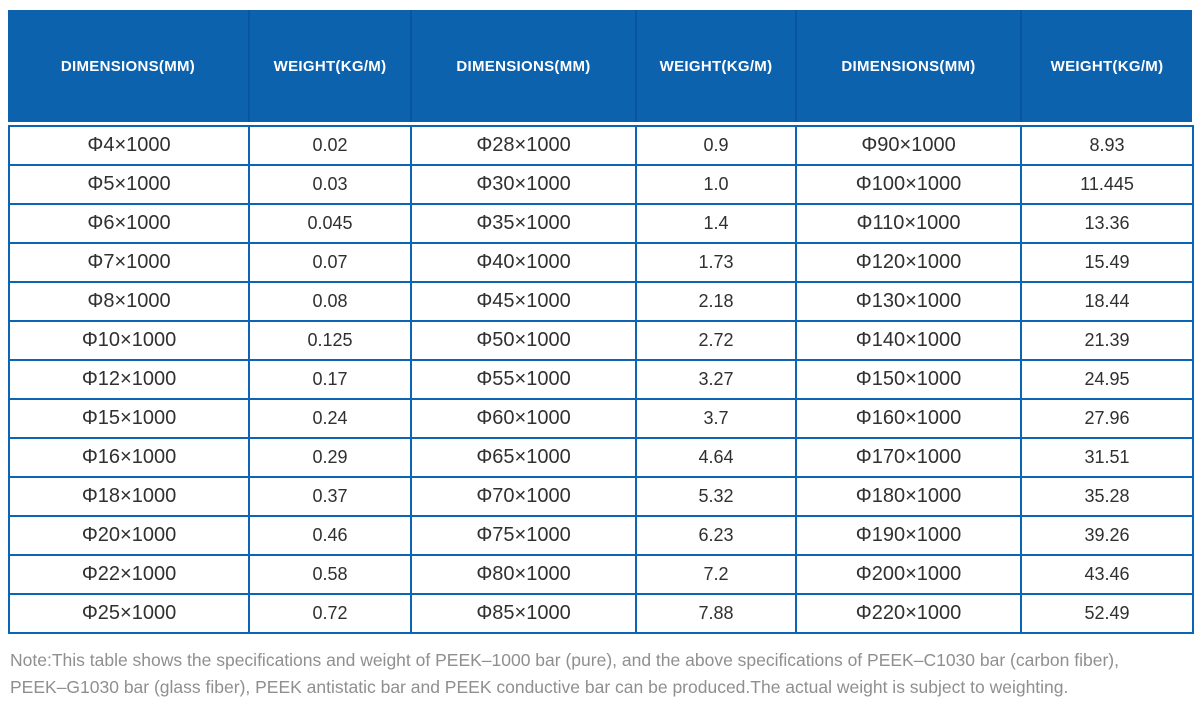 This screenshot has width=1200, height=704. What do you see at coordinates (523, 418) in the screenshot?
I see `dimension-cell: Φ60×1000` at bounding box center [523, 418].